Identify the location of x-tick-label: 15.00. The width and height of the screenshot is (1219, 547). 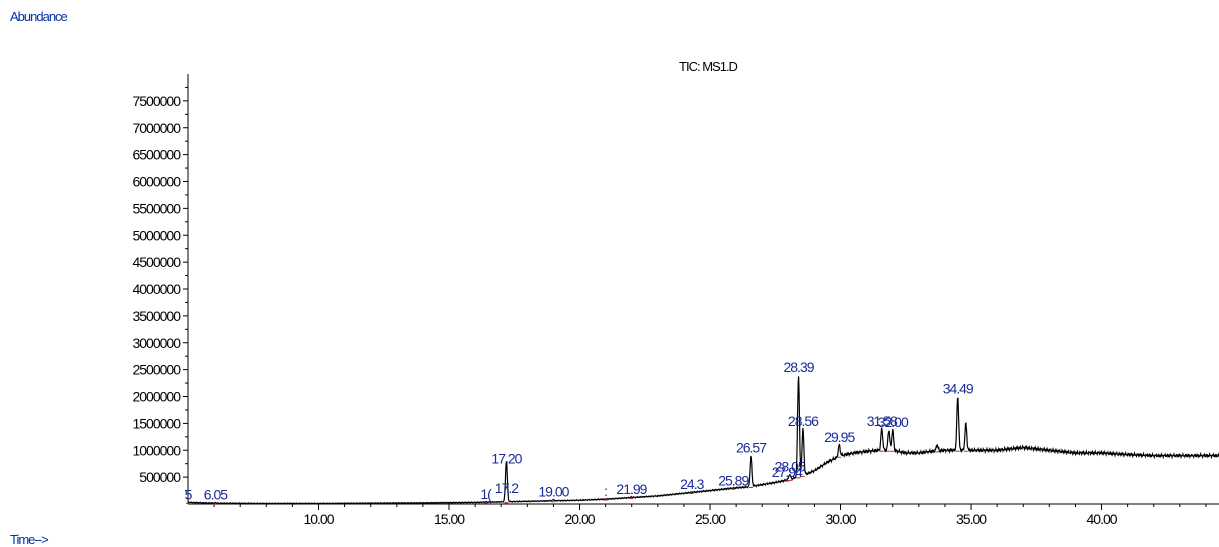
(449, 519).